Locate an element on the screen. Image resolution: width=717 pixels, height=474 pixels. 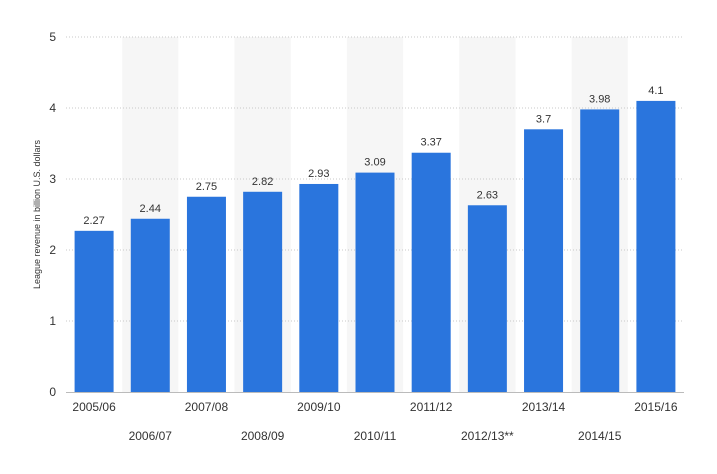
data-label: 2.63 is located at coordinates (487, 195).